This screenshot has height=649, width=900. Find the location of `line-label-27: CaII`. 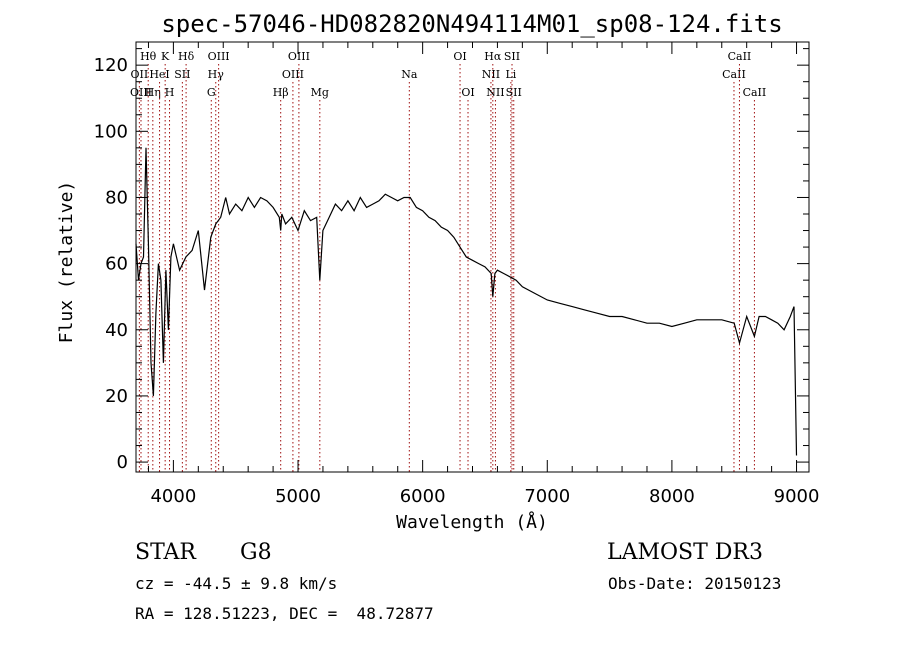

line-label-27: CaII is located at coordinates (755, 92).